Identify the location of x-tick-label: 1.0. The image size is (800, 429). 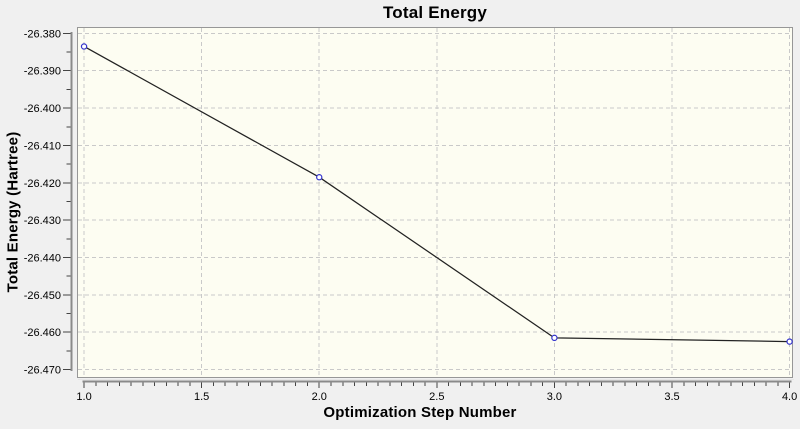
(83, 397).